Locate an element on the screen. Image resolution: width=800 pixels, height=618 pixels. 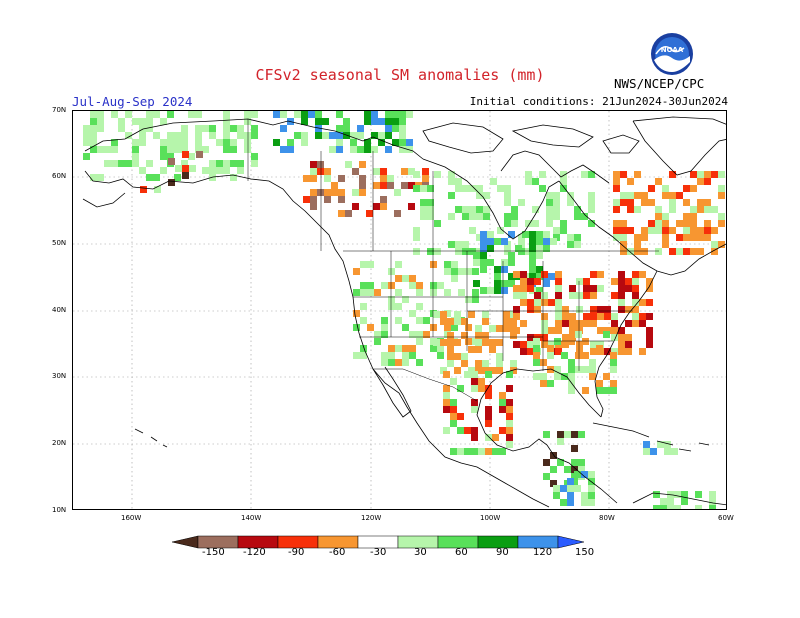
legend-label: 60 is located at coordinates (461, 552).